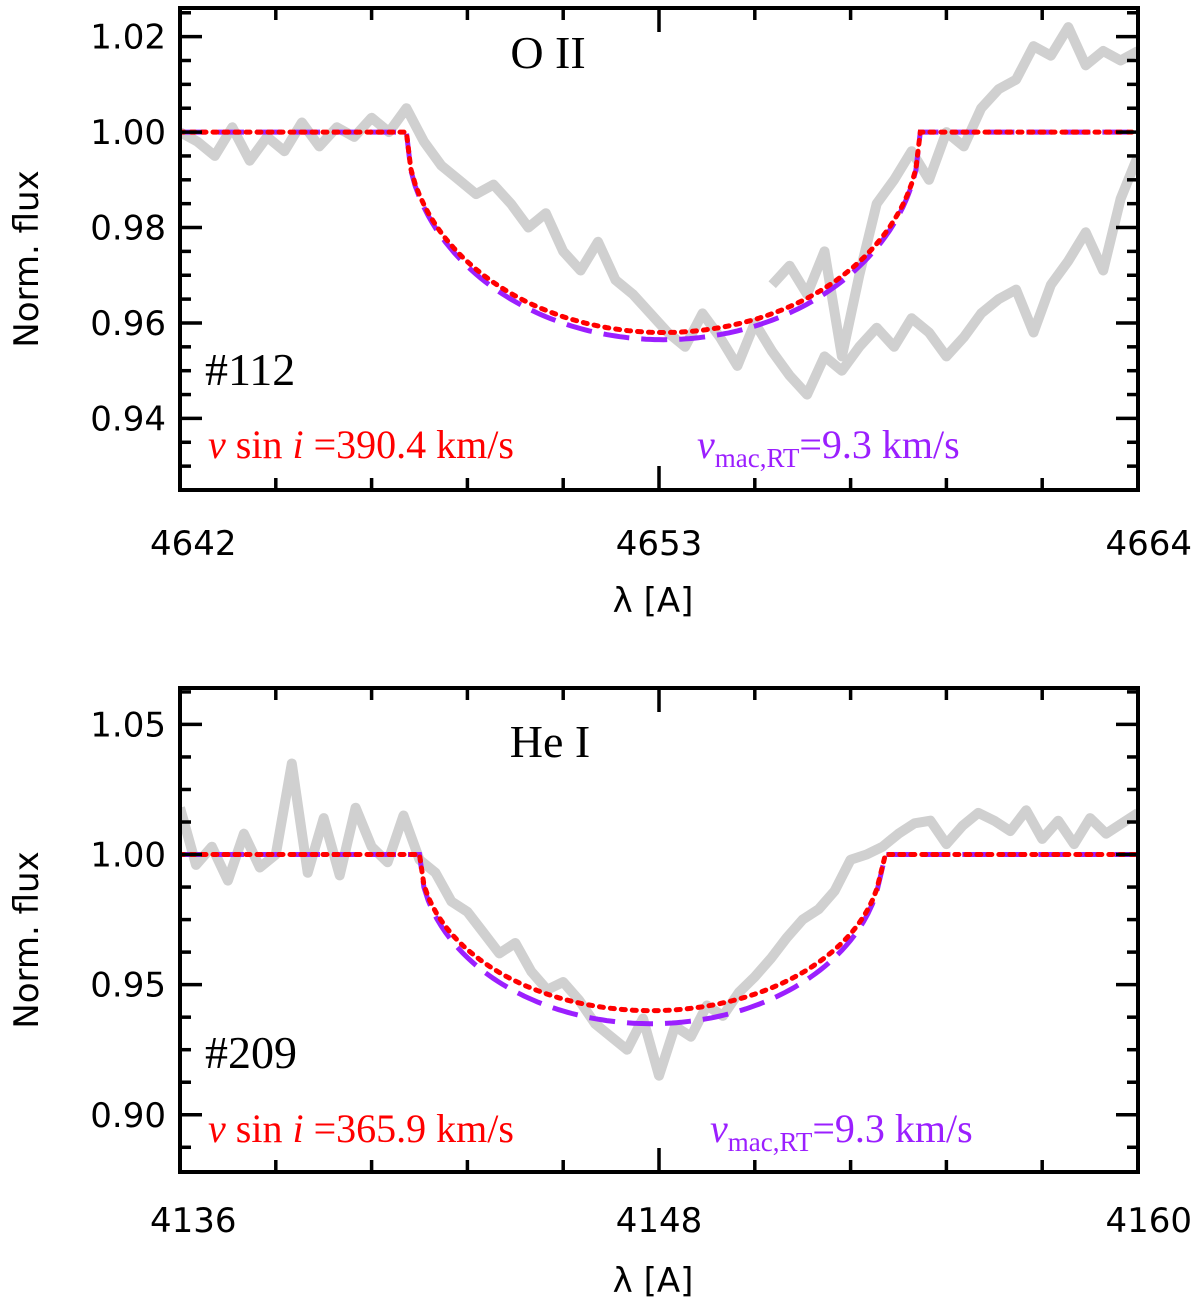  What do you see at coordinates (251, 1052) in the screenshot?
I see `star-id-label: #209` at bounding box center [251, 1052].